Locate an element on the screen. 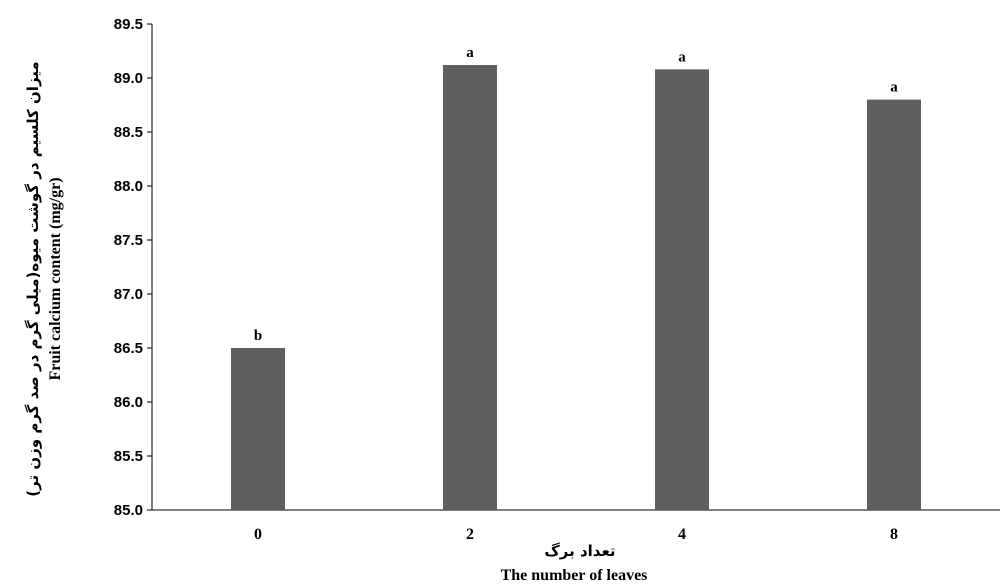 This screenshot has width=1002, height=585. y-tick-label: 89.5 is located at coordinates (128, 24).